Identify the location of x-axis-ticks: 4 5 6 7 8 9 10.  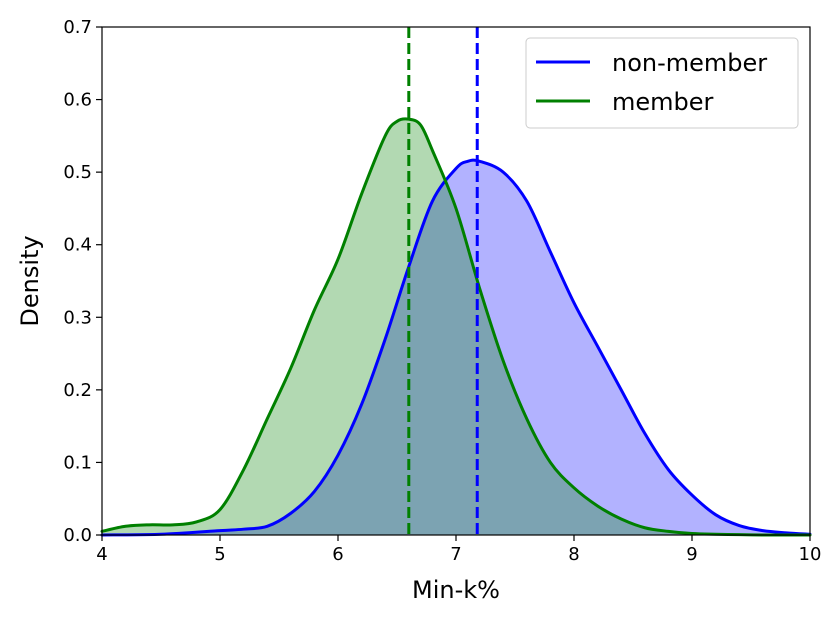
(458, 550).